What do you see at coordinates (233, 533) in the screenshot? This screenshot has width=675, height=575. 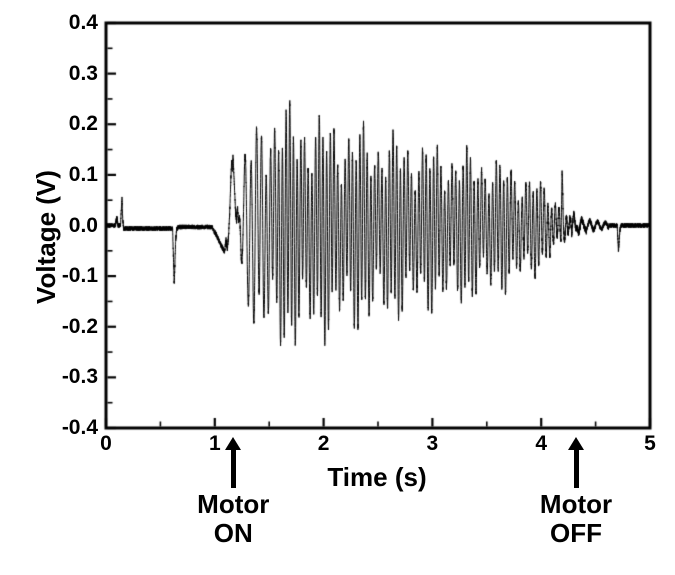 I see `motor-on-label-line2: ON` at bounding box center [233, 533].